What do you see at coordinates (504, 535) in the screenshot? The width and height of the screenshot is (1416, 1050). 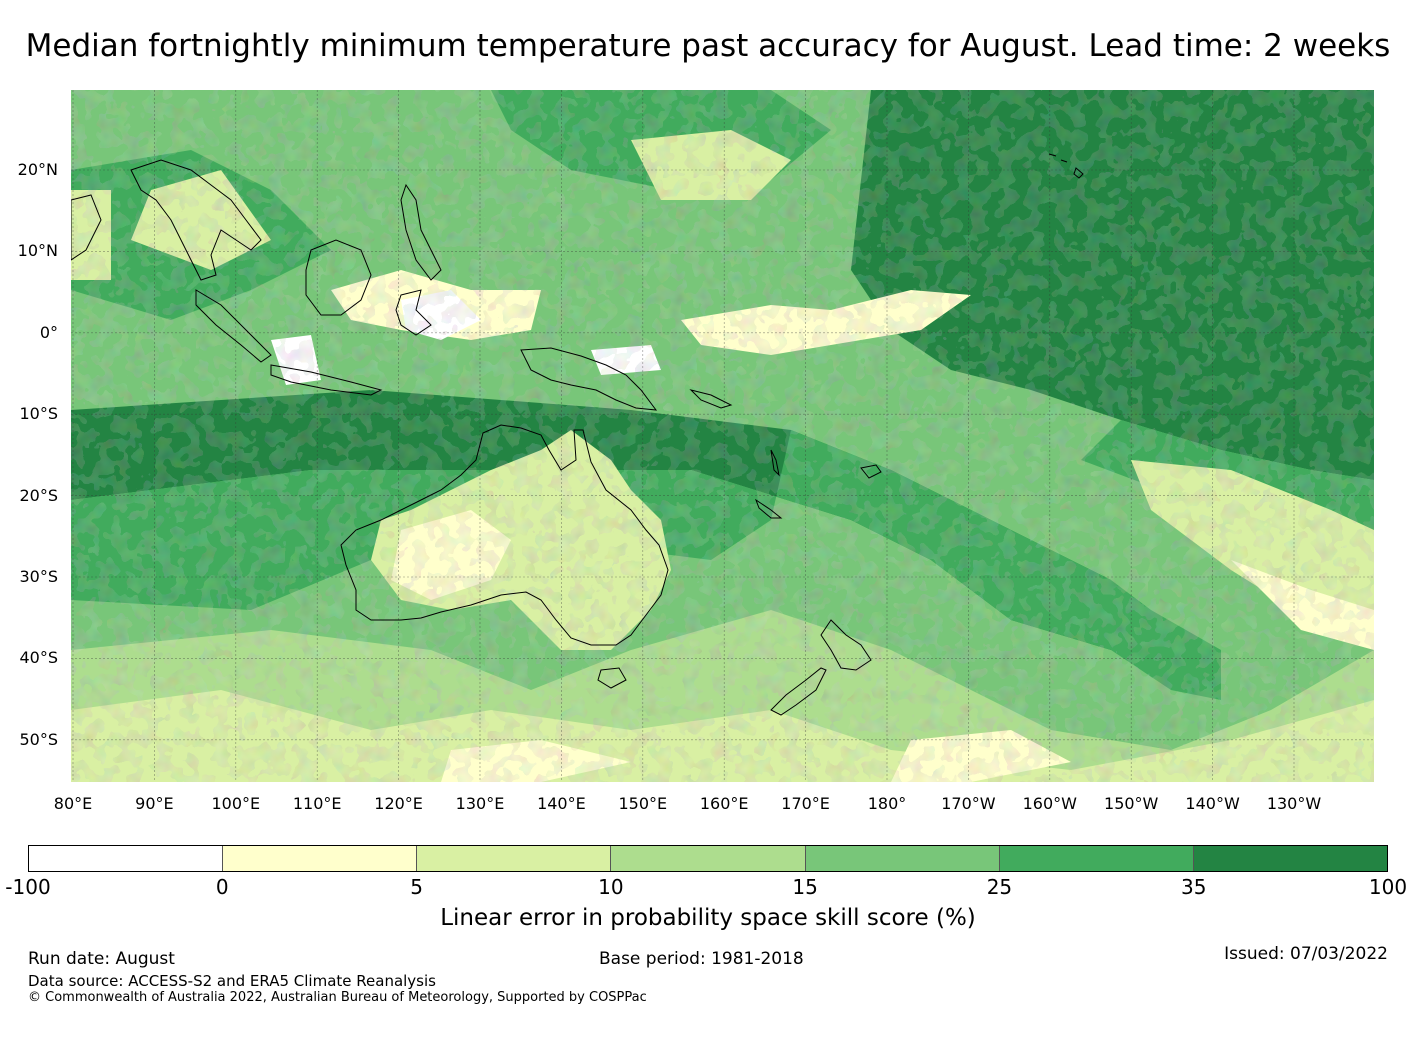 I see `coastline-australia` at bounding box center [504, 535].